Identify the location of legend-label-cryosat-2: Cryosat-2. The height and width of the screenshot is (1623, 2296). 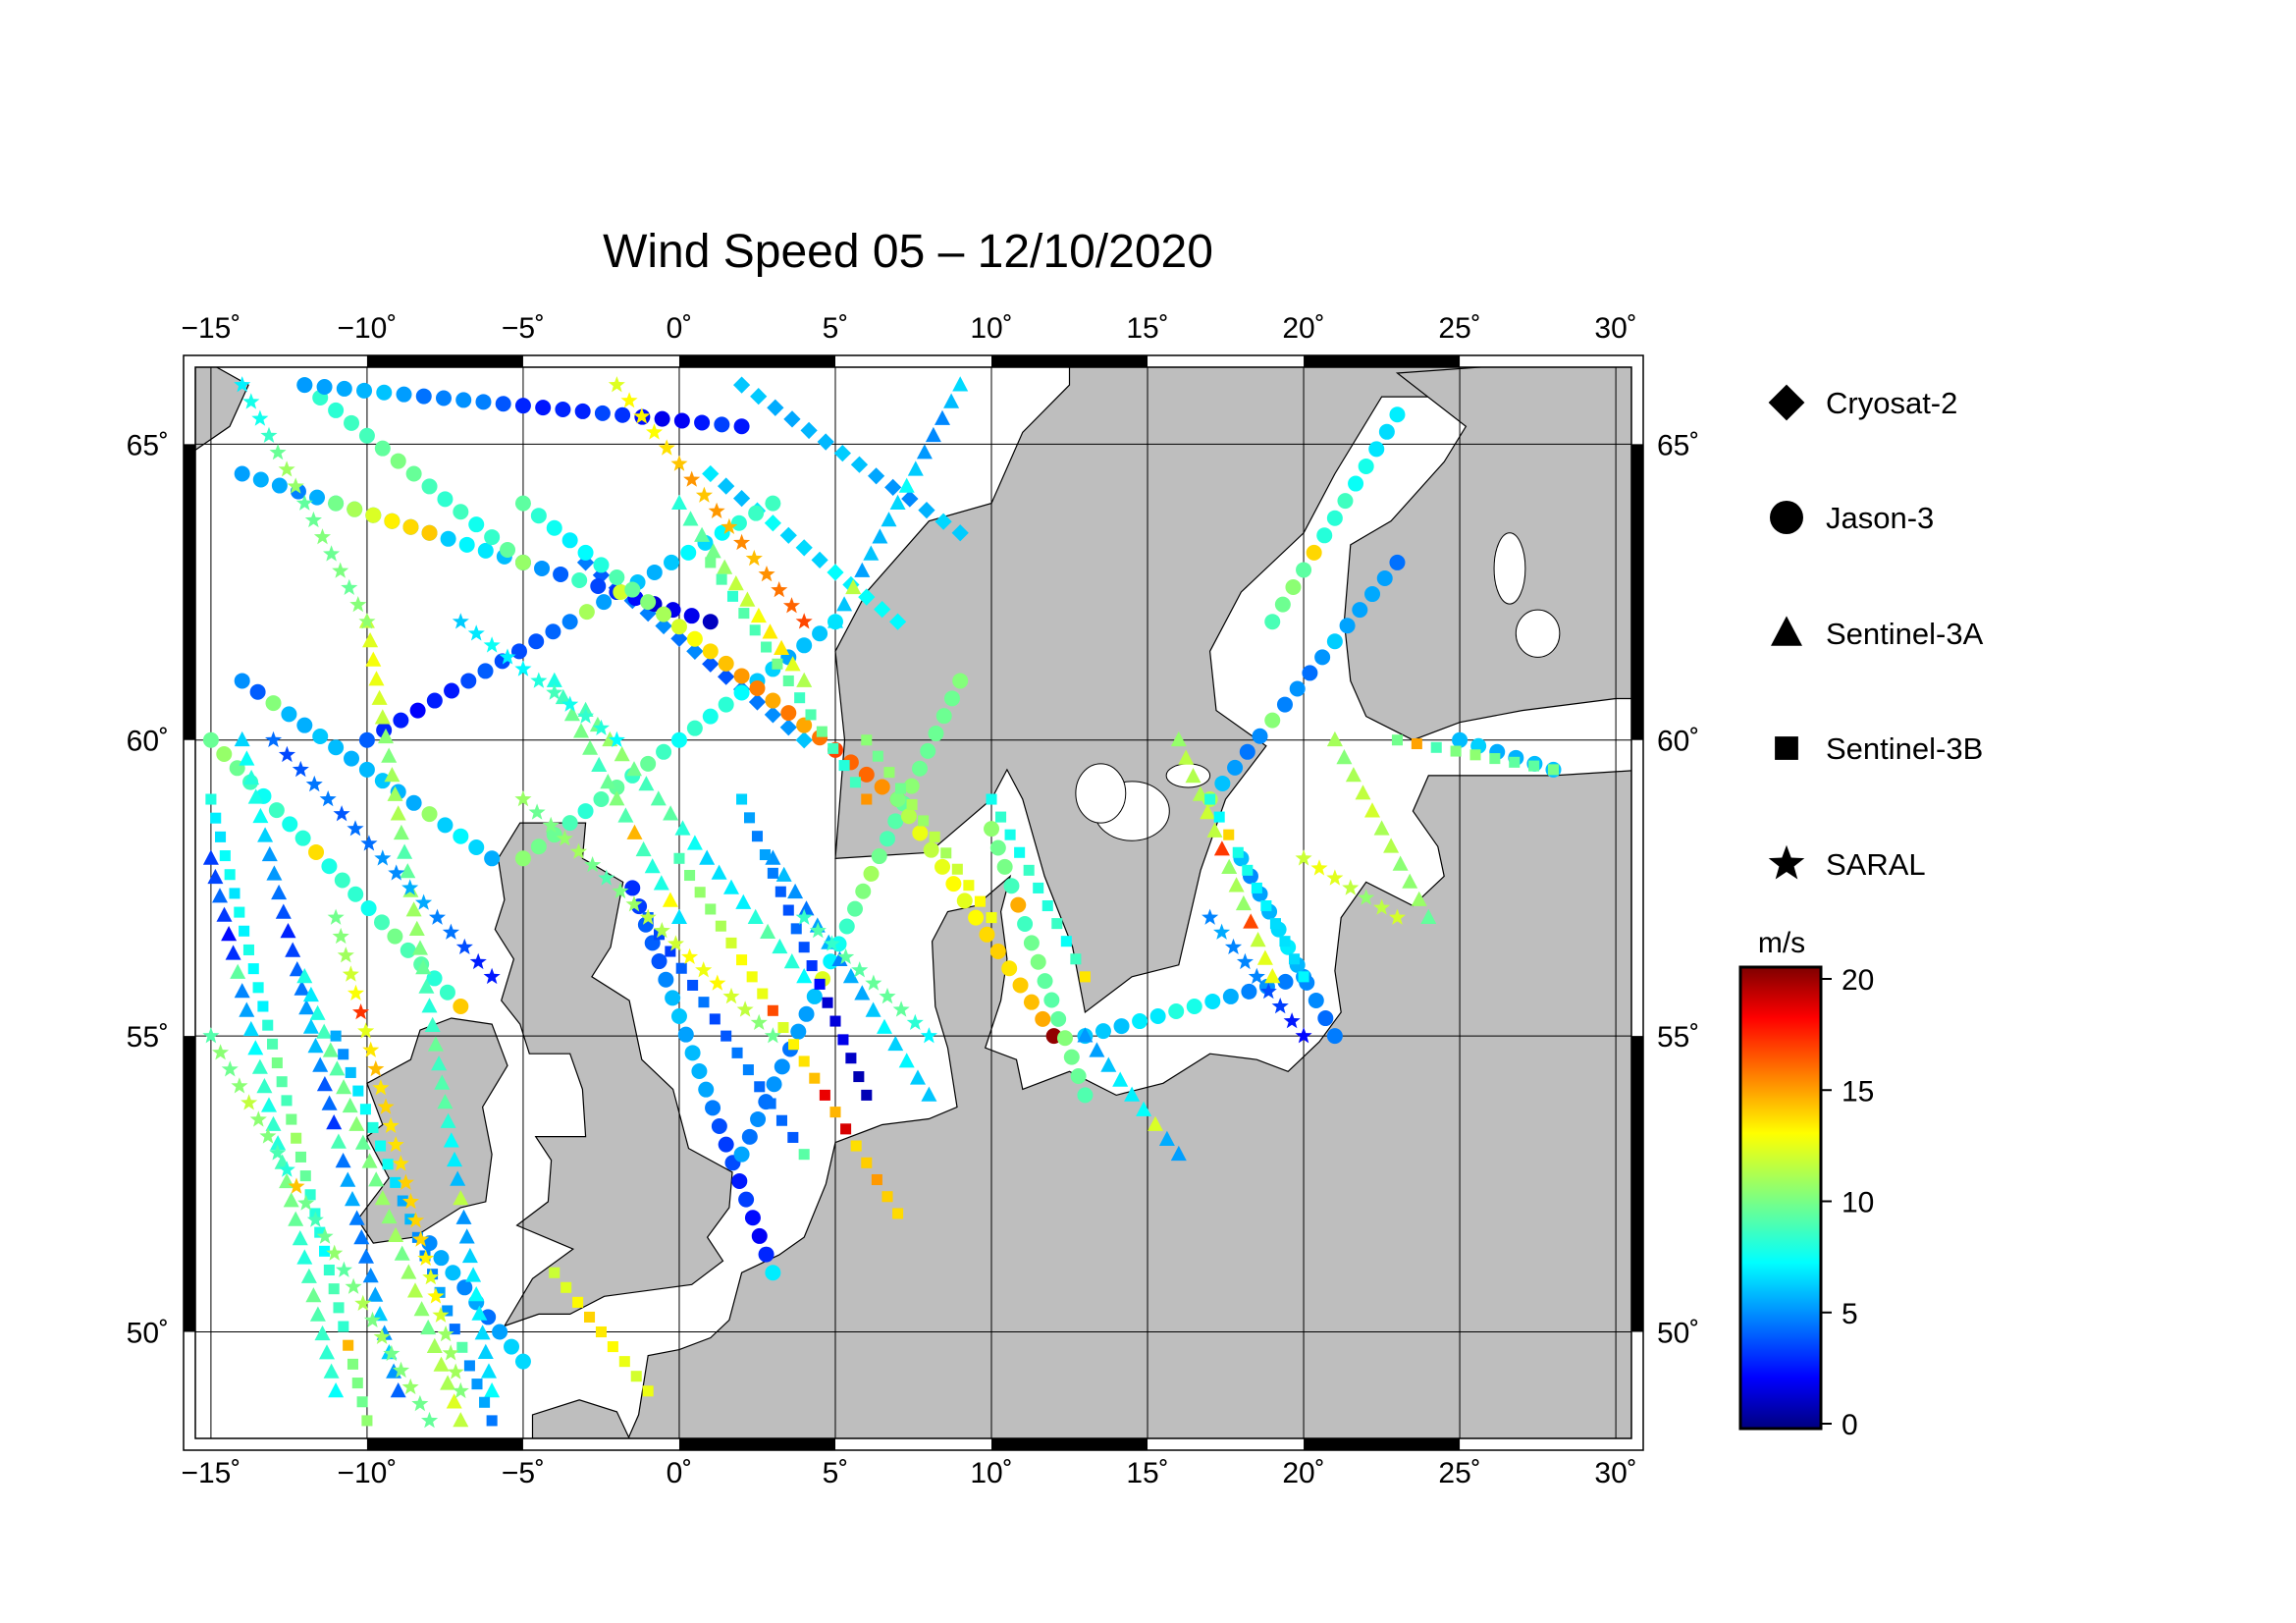
(1891, 403).